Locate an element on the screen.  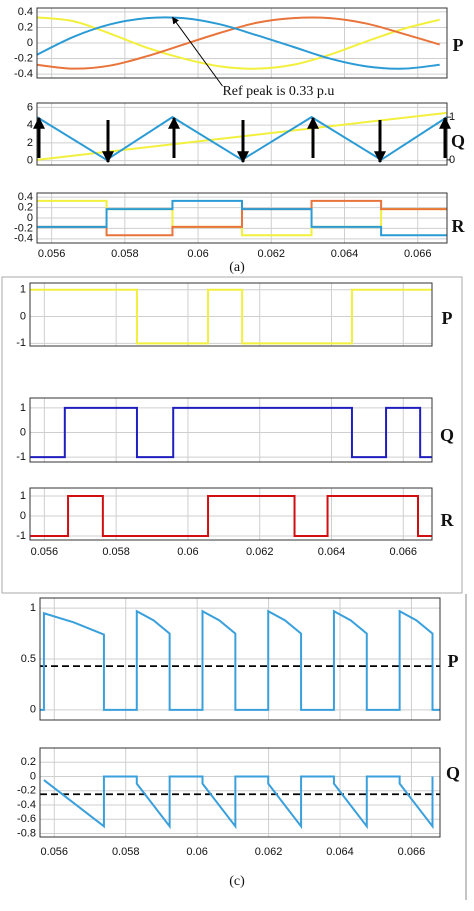
subplot: 0 0.5 1 P is located at coordinates (240, 659).